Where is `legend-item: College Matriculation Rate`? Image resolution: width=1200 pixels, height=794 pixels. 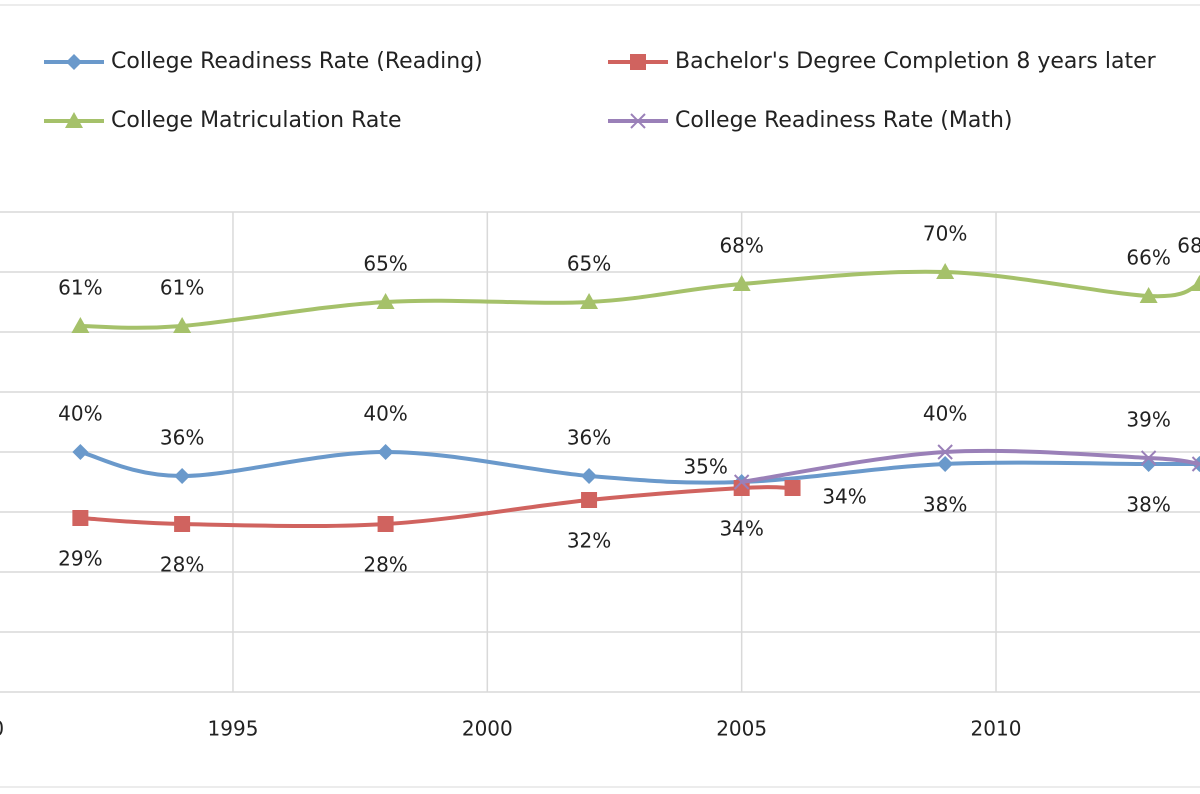 legend-item: College Matriculation Rate is located at coordinates (223, 120).